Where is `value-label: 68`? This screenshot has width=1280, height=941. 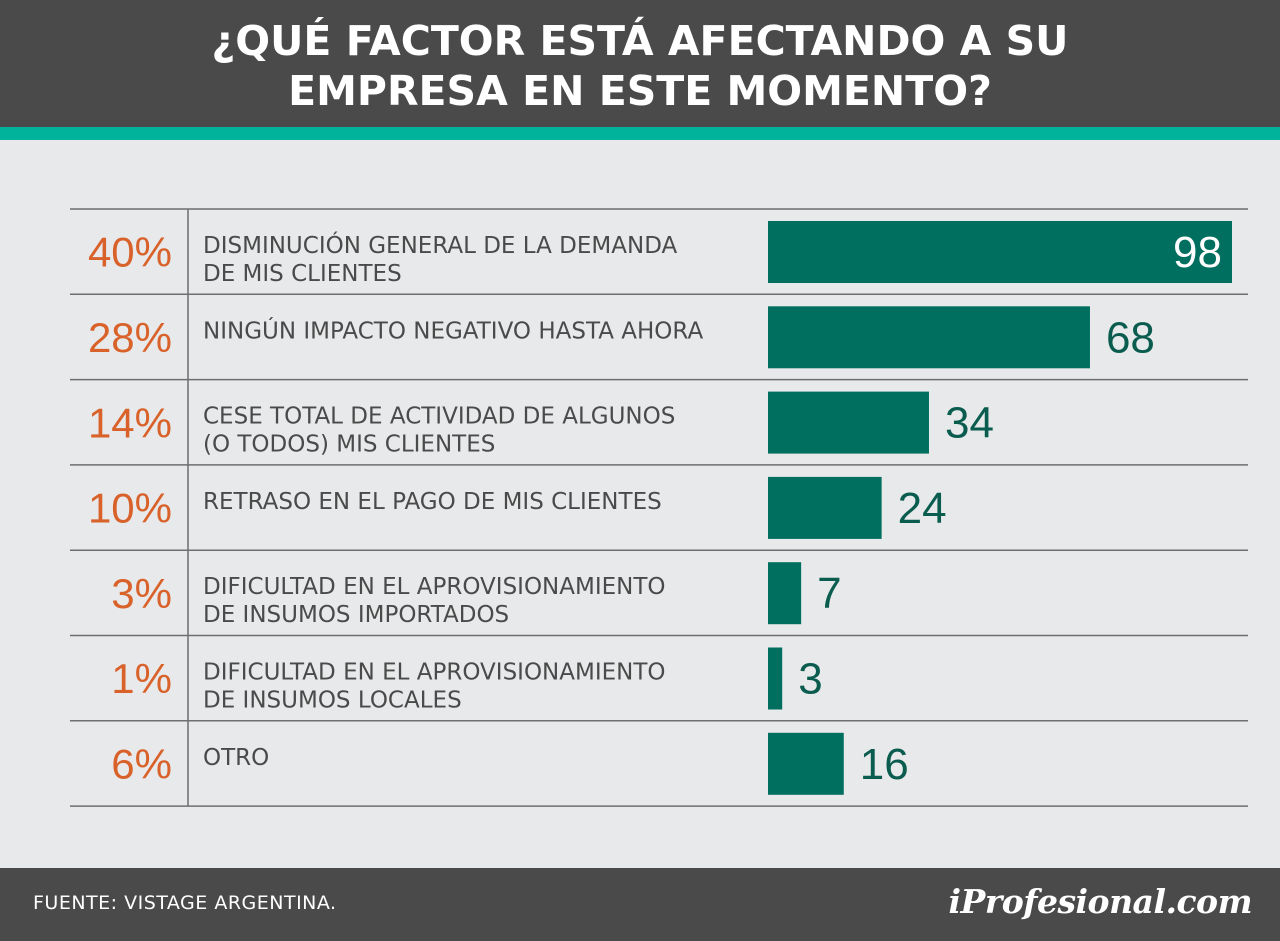
value-label: 68 is located at coordinates (1130, 337).